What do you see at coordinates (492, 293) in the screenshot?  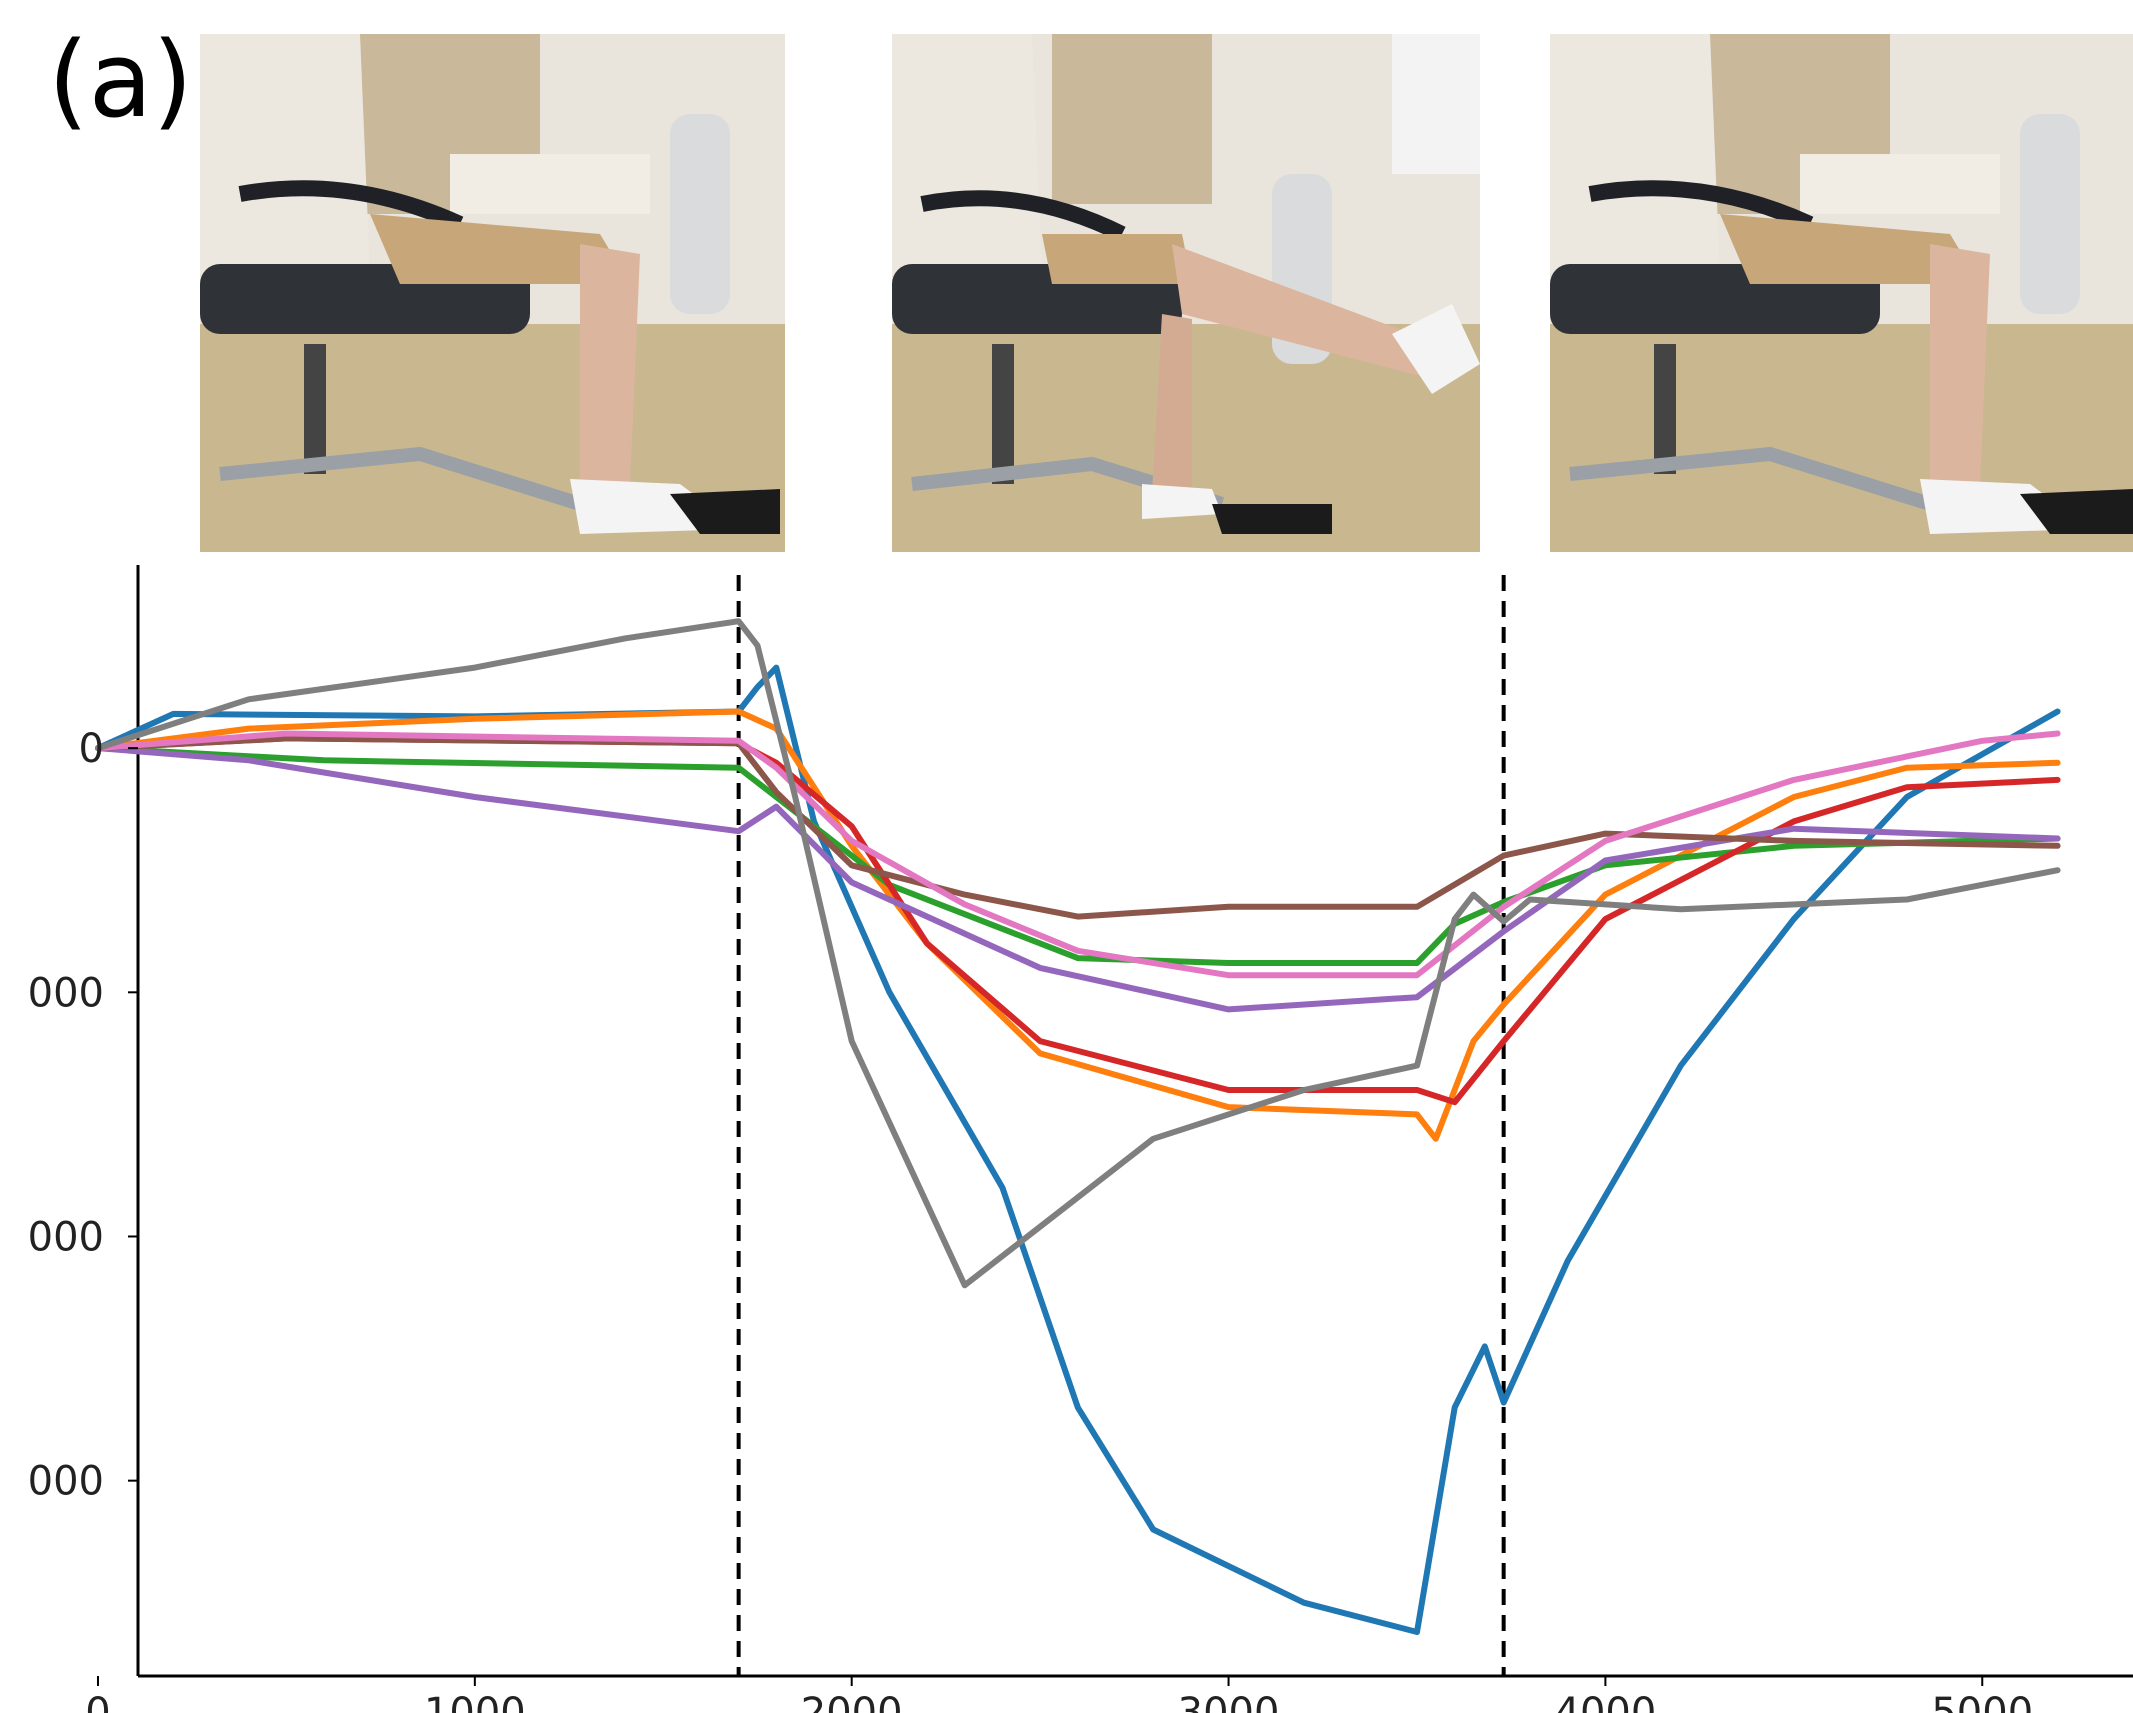 I see `photo-seated-leg-bent` at bounding box center [492, 293].